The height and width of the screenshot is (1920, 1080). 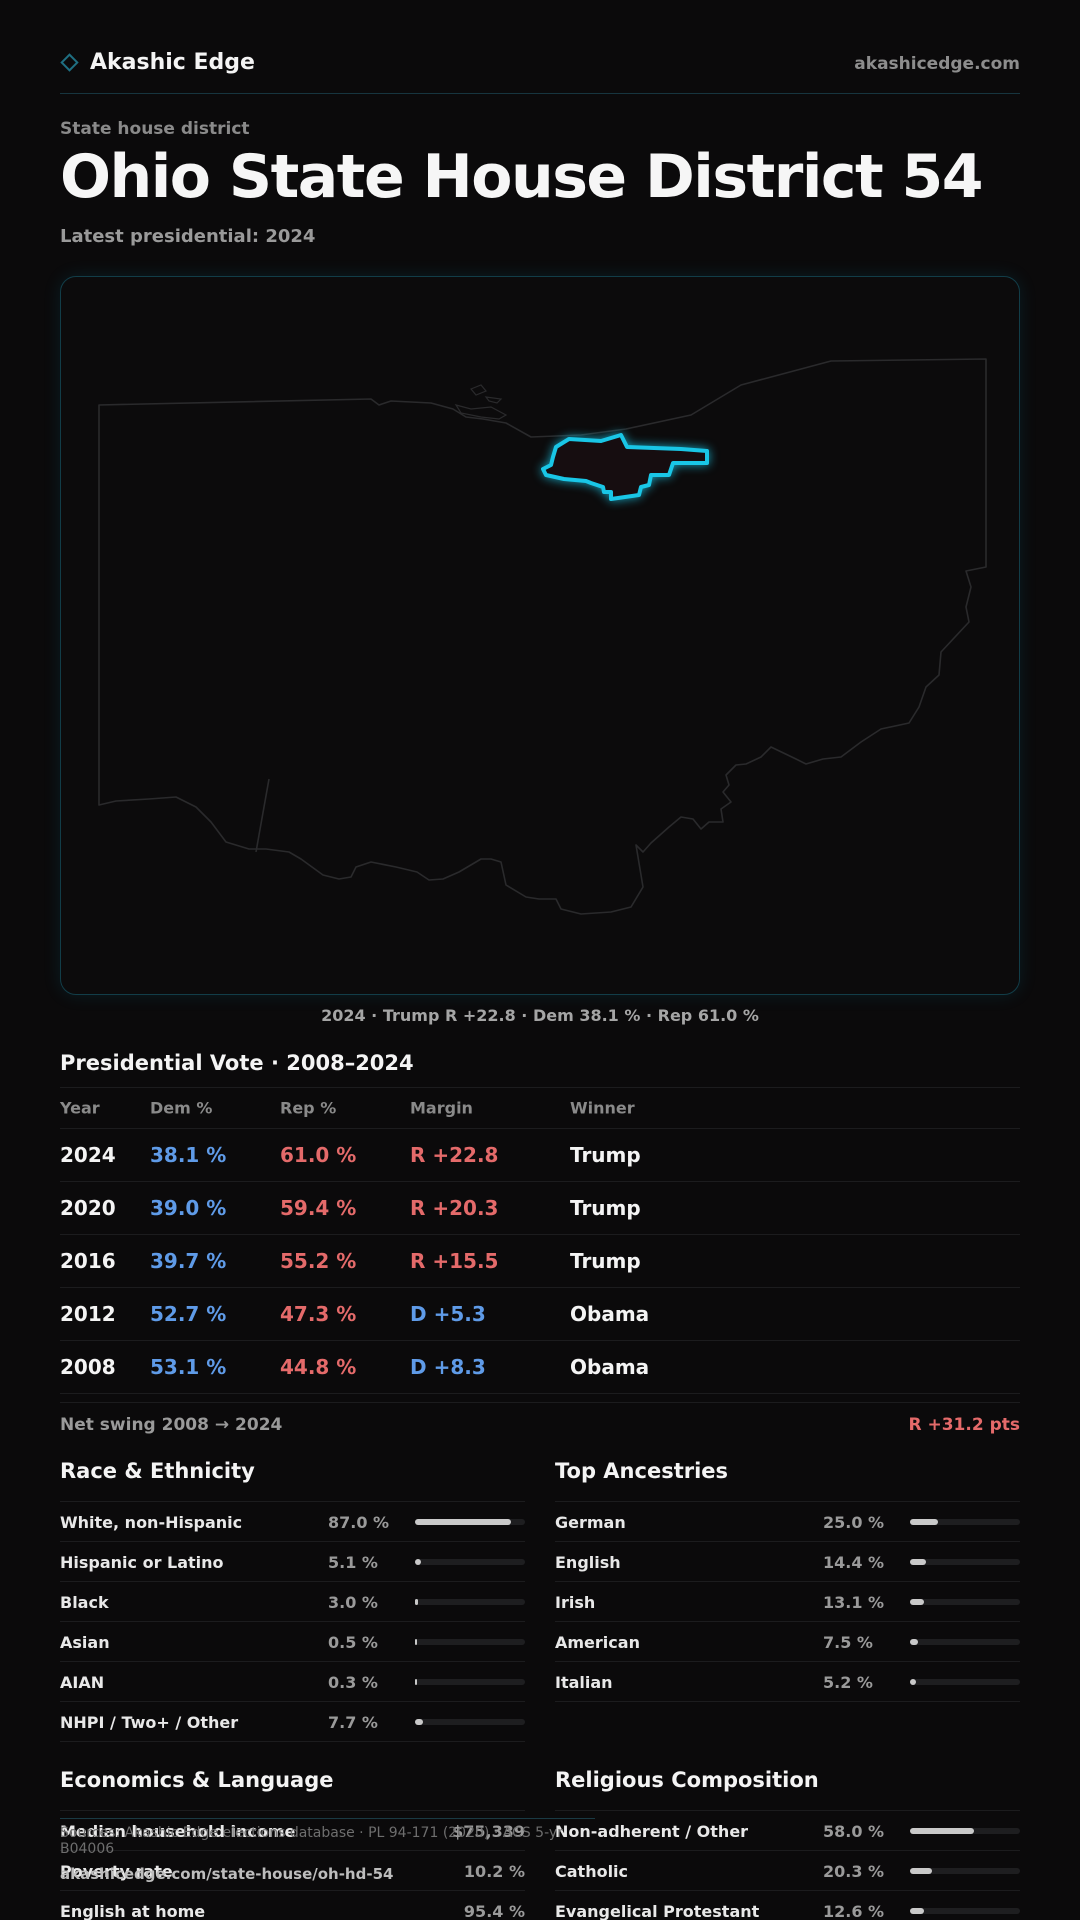 I want to click on cell-dem: 39.7 %, so click(x=188, y=1261).